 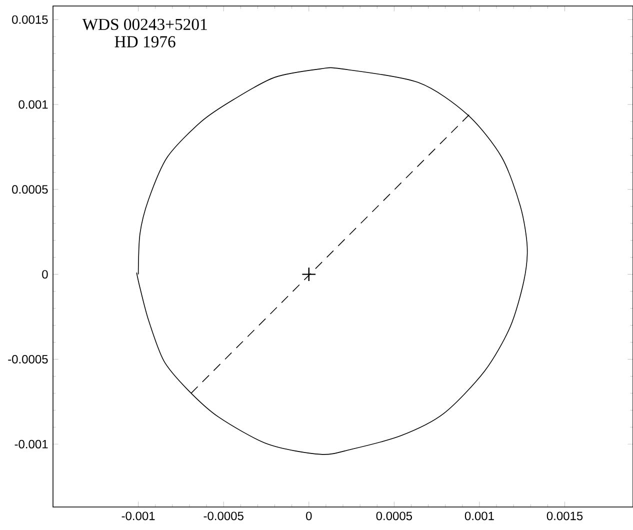 I want to click on x-tick-label: 0.0005, so click(x=394, y=516).